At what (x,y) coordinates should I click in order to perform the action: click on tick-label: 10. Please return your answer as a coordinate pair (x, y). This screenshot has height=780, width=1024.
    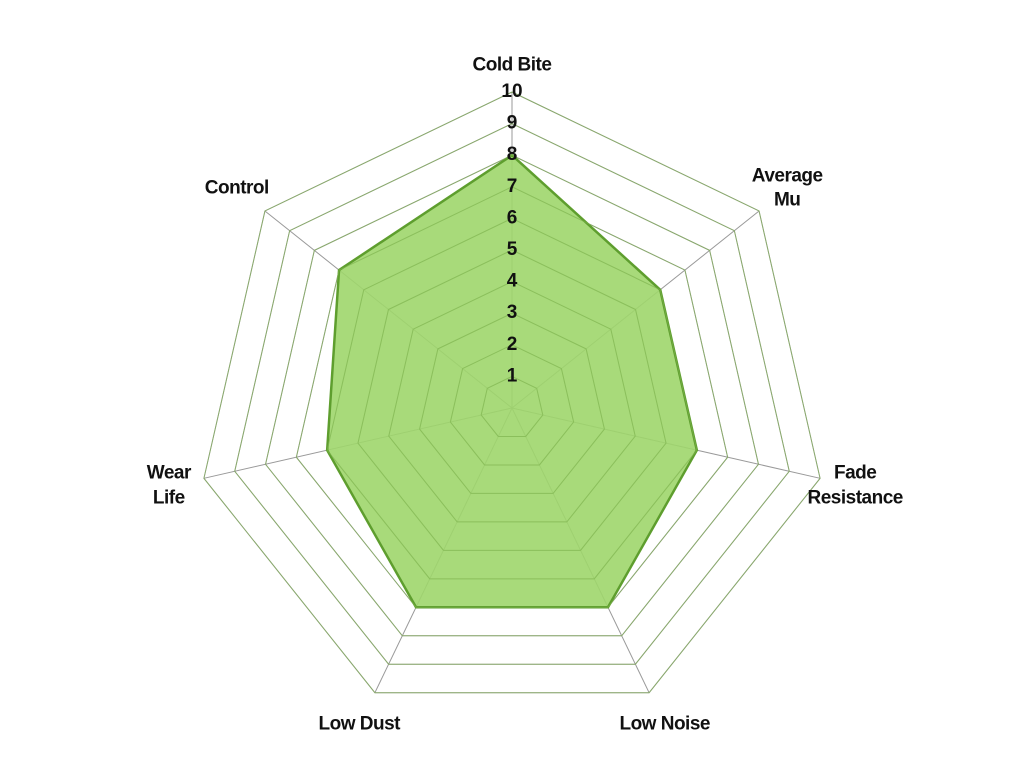
    Looking at the image, I should click on (511, 91).